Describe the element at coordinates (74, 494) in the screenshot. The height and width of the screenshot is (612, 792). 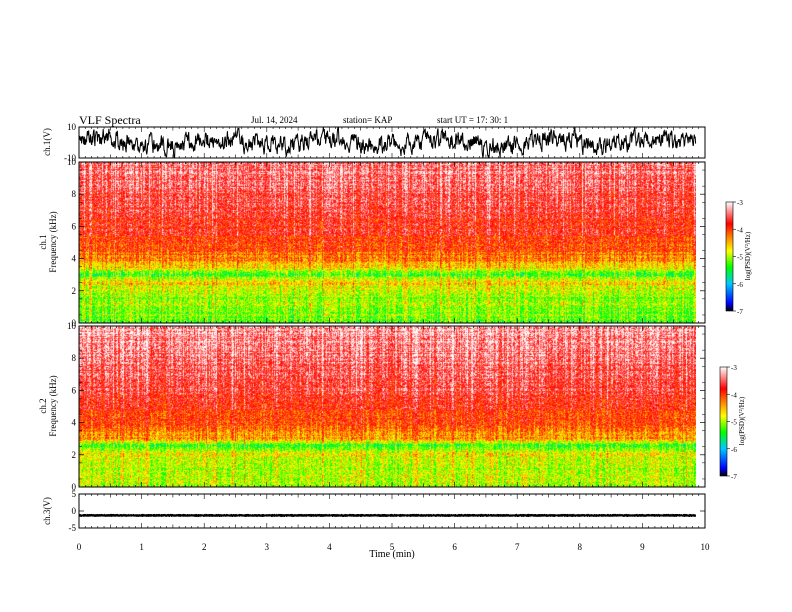
I see `ch3-wave-y-tick-label: 5` at that location.